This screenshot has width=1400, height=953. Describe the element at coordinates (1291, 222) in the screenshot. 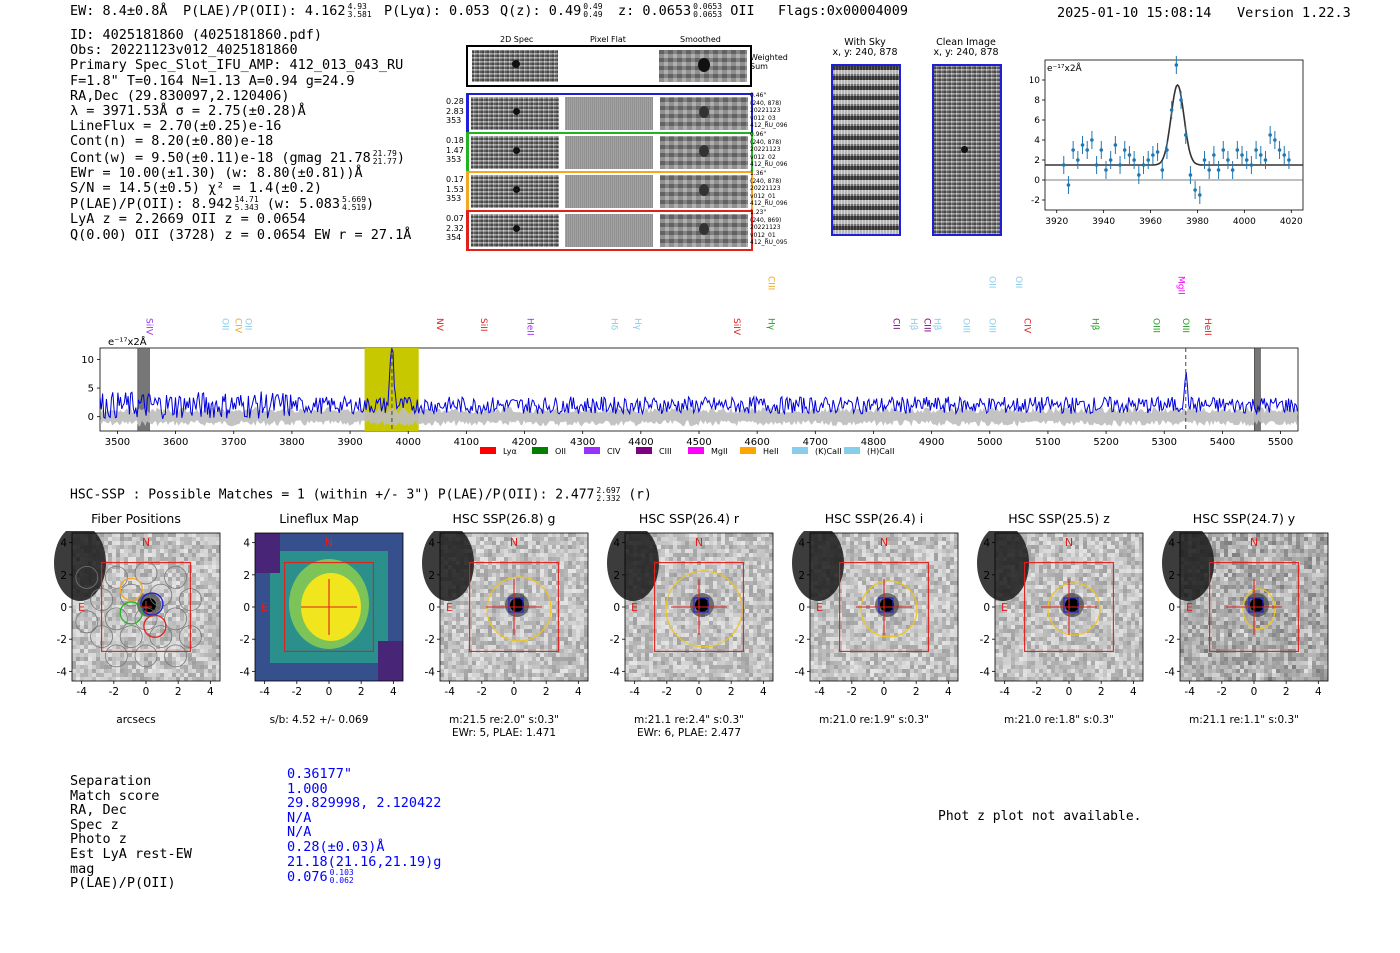

I see `zoom-xtick-label: 4020` at that location.